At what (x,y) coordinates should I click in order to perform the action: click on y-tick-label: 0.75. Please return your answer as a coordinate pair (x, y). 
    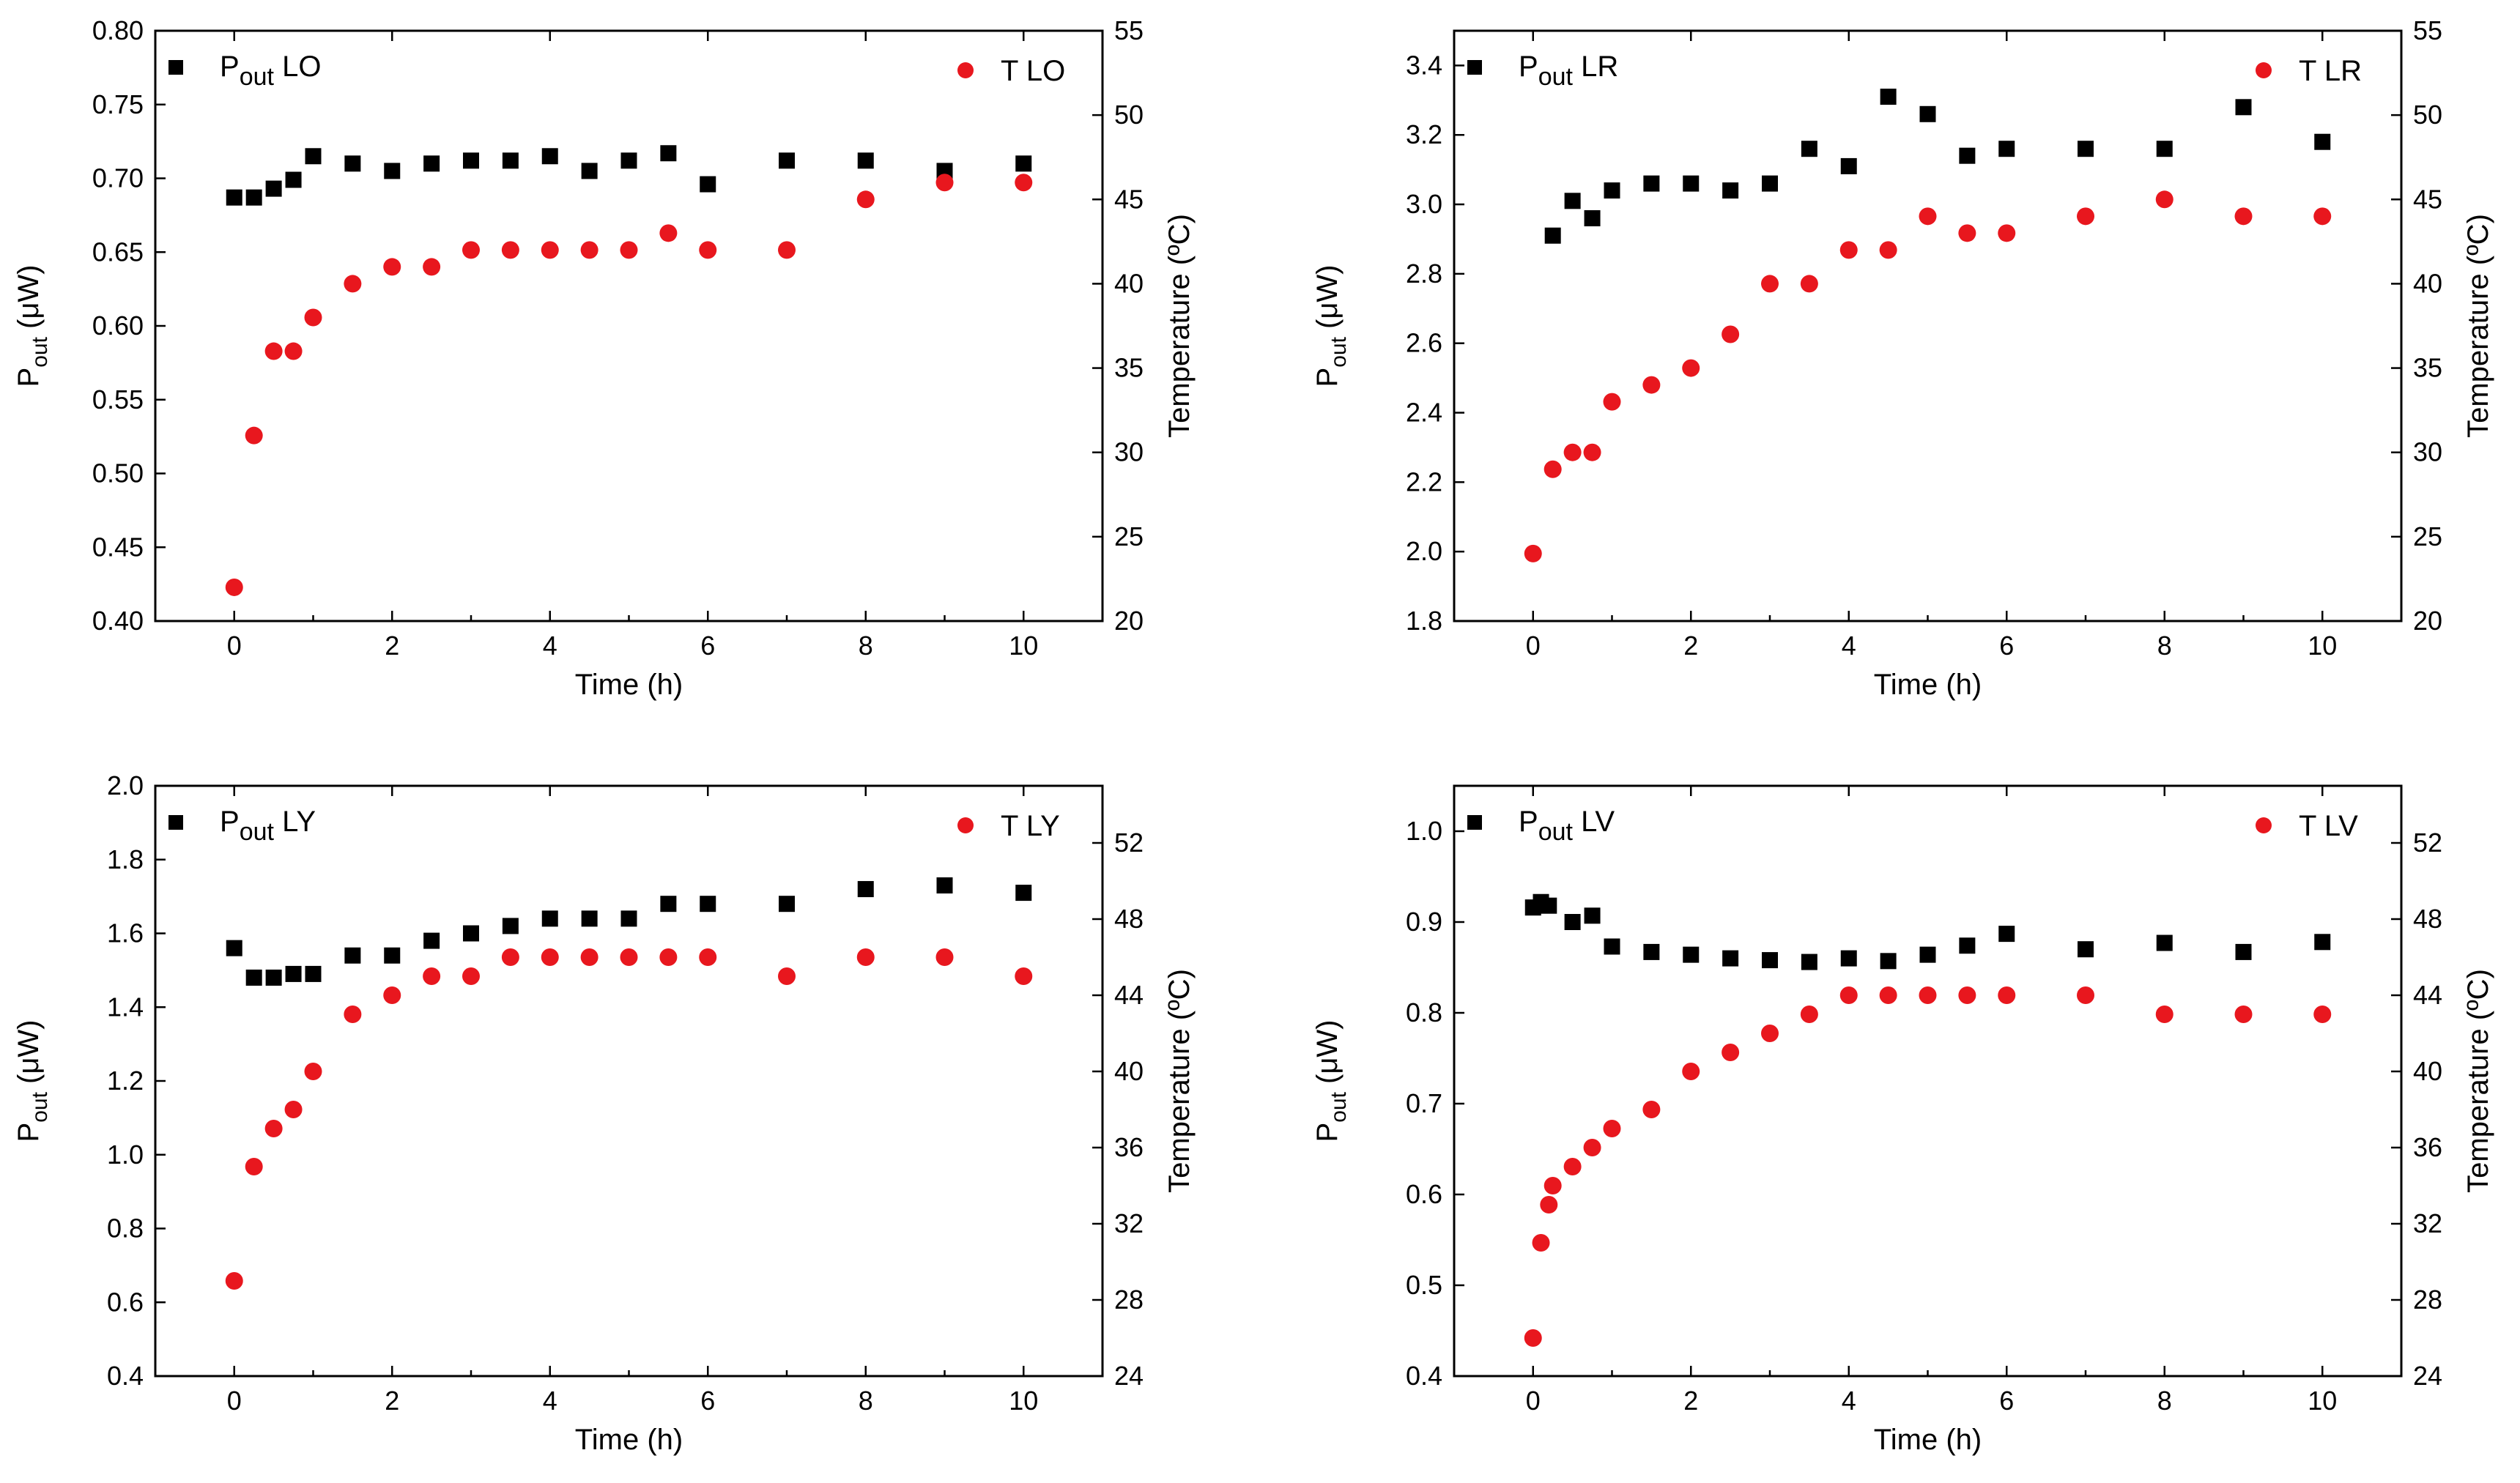
    Looking at the image, I should click on (118, 104).